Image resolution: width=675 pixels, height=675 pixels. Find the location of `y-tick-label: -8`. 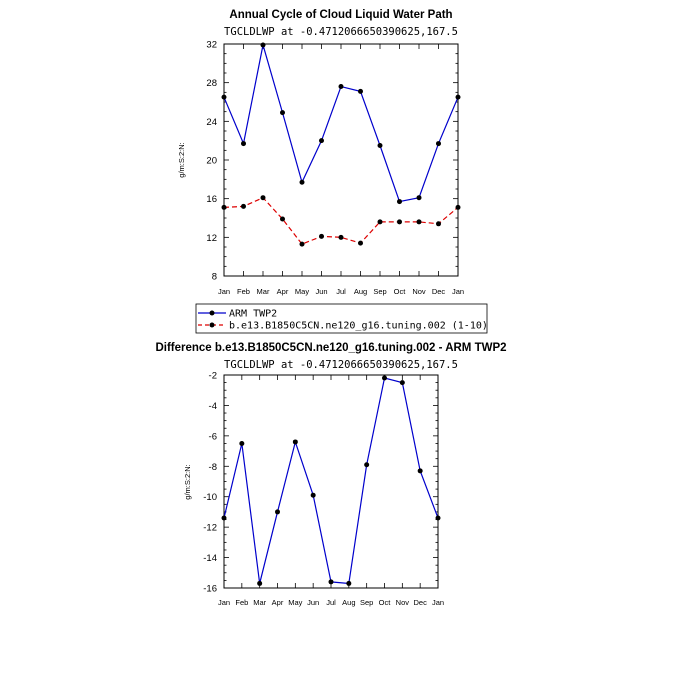

y-tick-label: -8 is located at coordinates (213, 467).